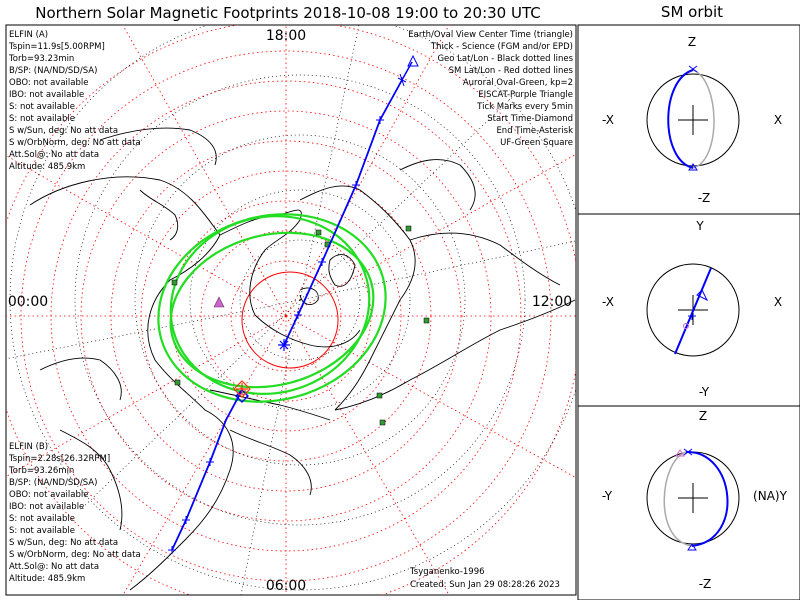  What do you see at coordinates (47, 167) in the screenshot?
I see `elfin-a-info-line: Altitude: 485.9km` at bounding box center [47, 167].